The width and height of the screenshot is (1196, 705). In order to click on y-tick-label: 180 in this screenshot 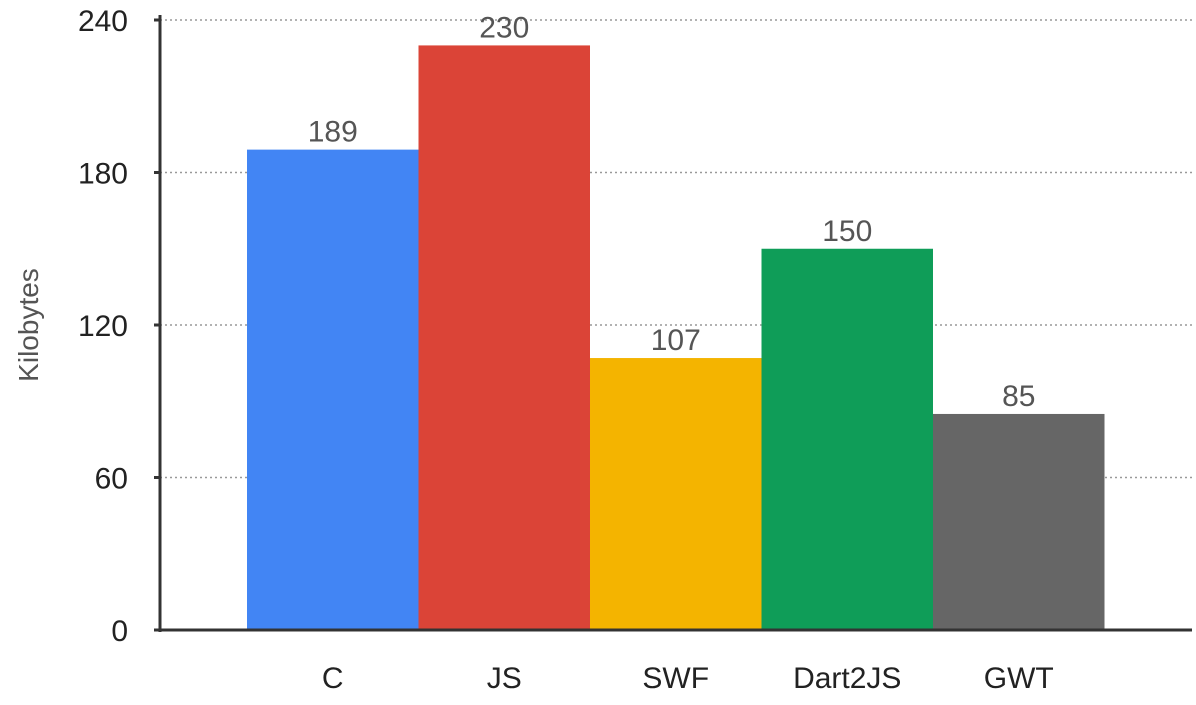, I will do `click(103, 174)`.